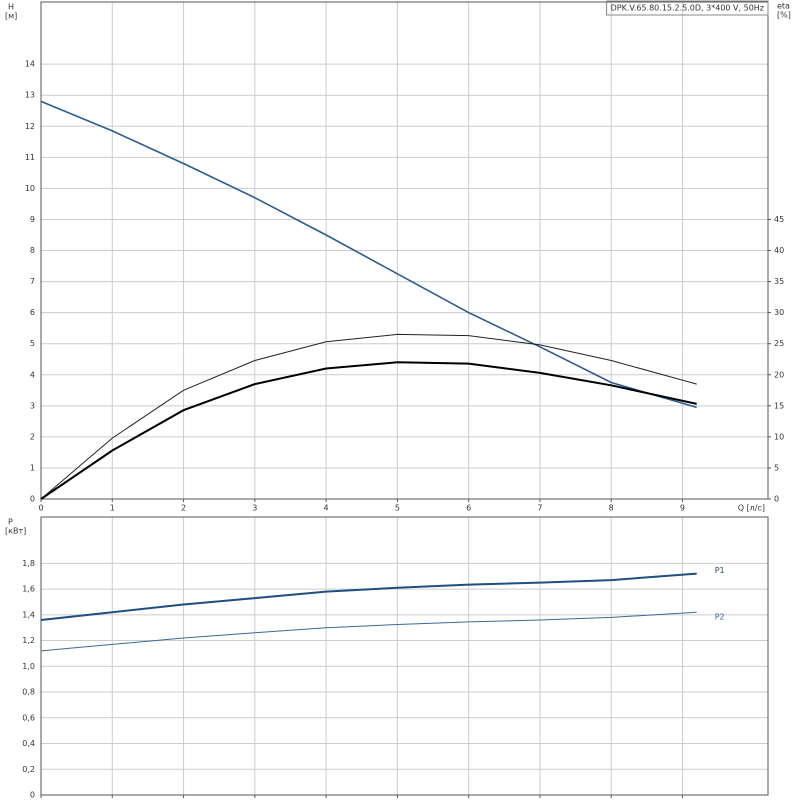 The width and height of the screenshot is (800, 800). What do you see at coordinates (28, 640) in the screenshot?
I see `y-tick-label: 1,2` at bounding box center [28, 640].